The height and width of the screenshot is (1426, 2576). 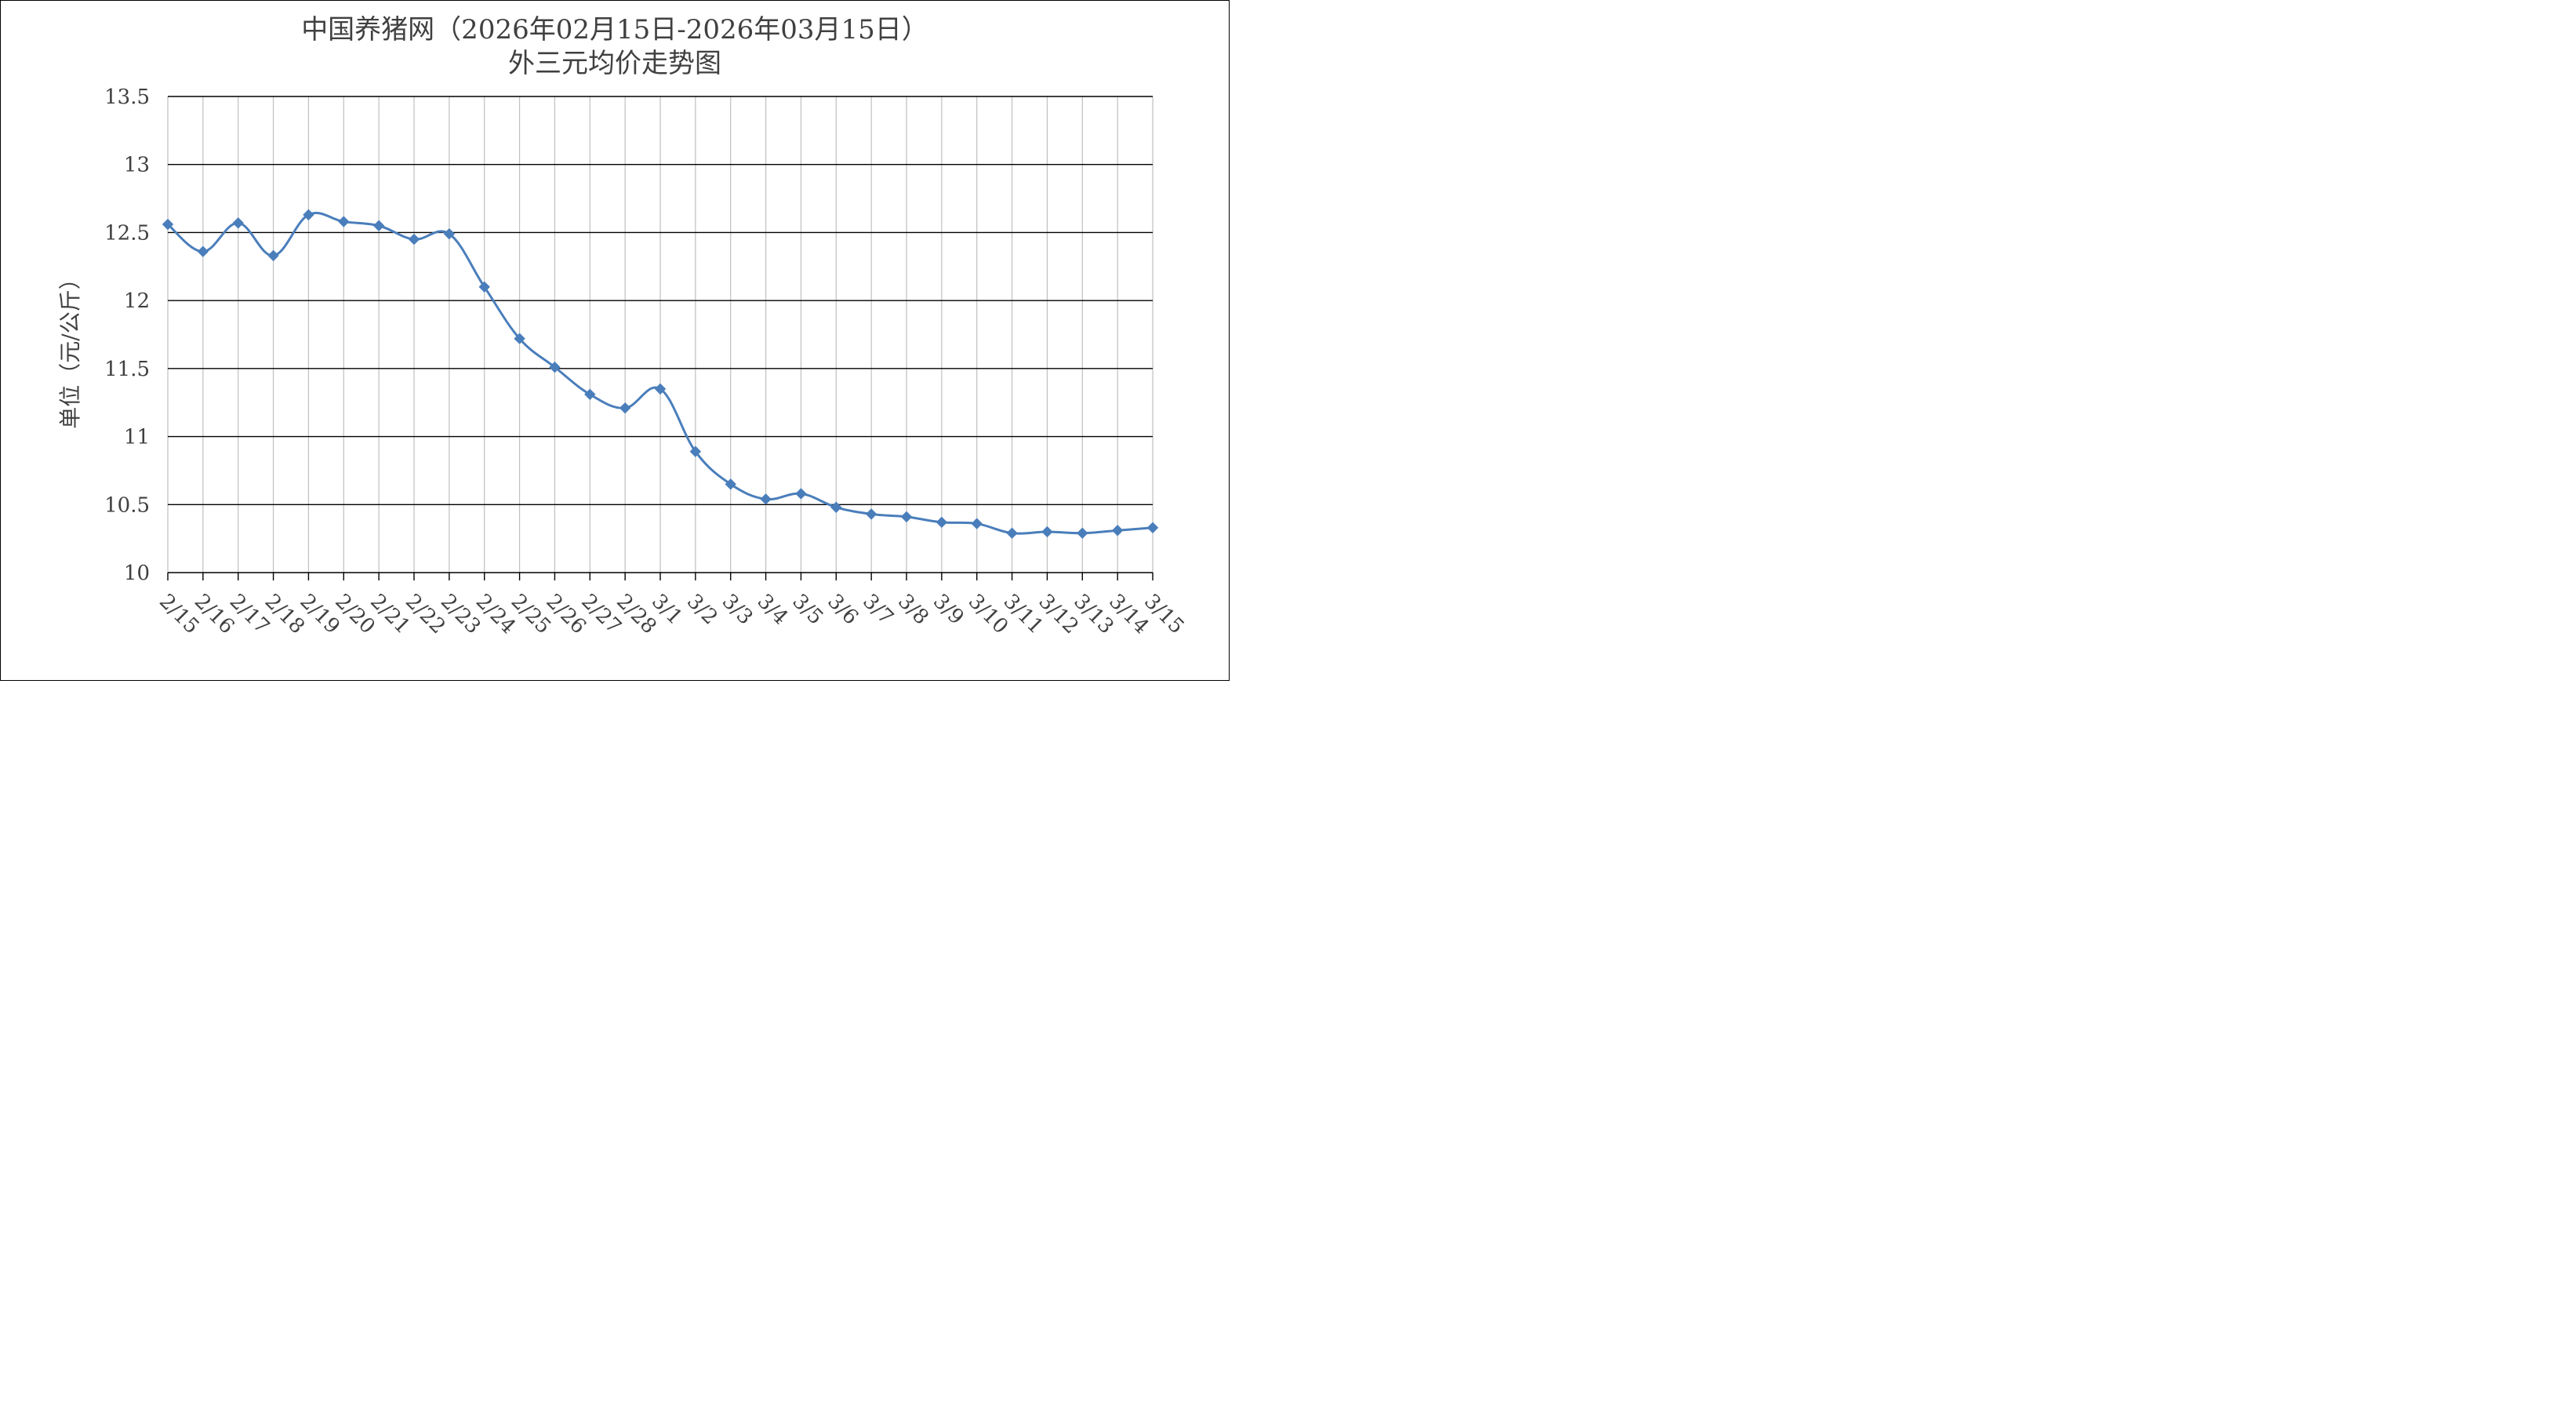 What do you see at coordinates (127, 233) in the screenshot?
I see `y-tick-label: 12.5` at bounding box center [127, 233].